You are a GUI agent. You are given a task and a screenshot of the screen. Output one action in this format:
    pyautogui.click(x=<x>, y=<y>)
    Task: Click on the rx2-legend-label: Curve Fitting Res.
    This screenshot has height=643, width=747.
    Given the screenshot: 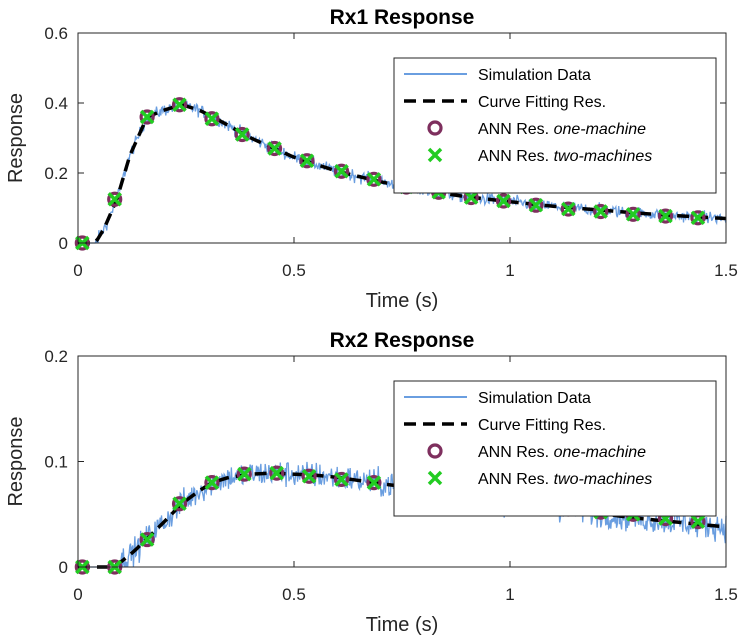 What is the action you would take?
    pyautogui.click(x=542, y=425)
    